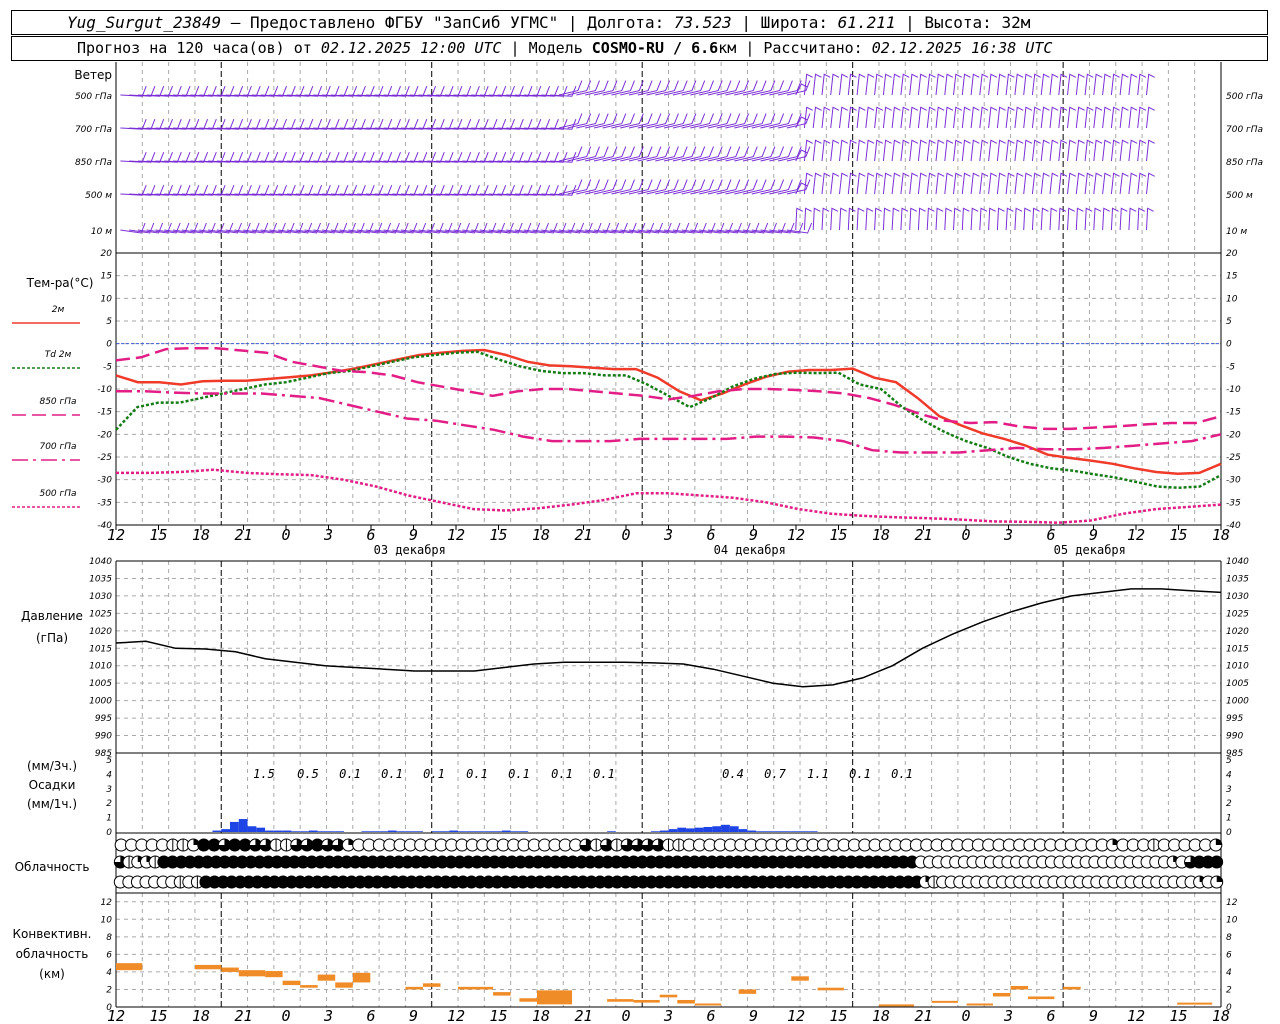  Describe the element at coordinates (100, 614) in the screenshot. I see `pressure-tick-left: 1025` at that location.